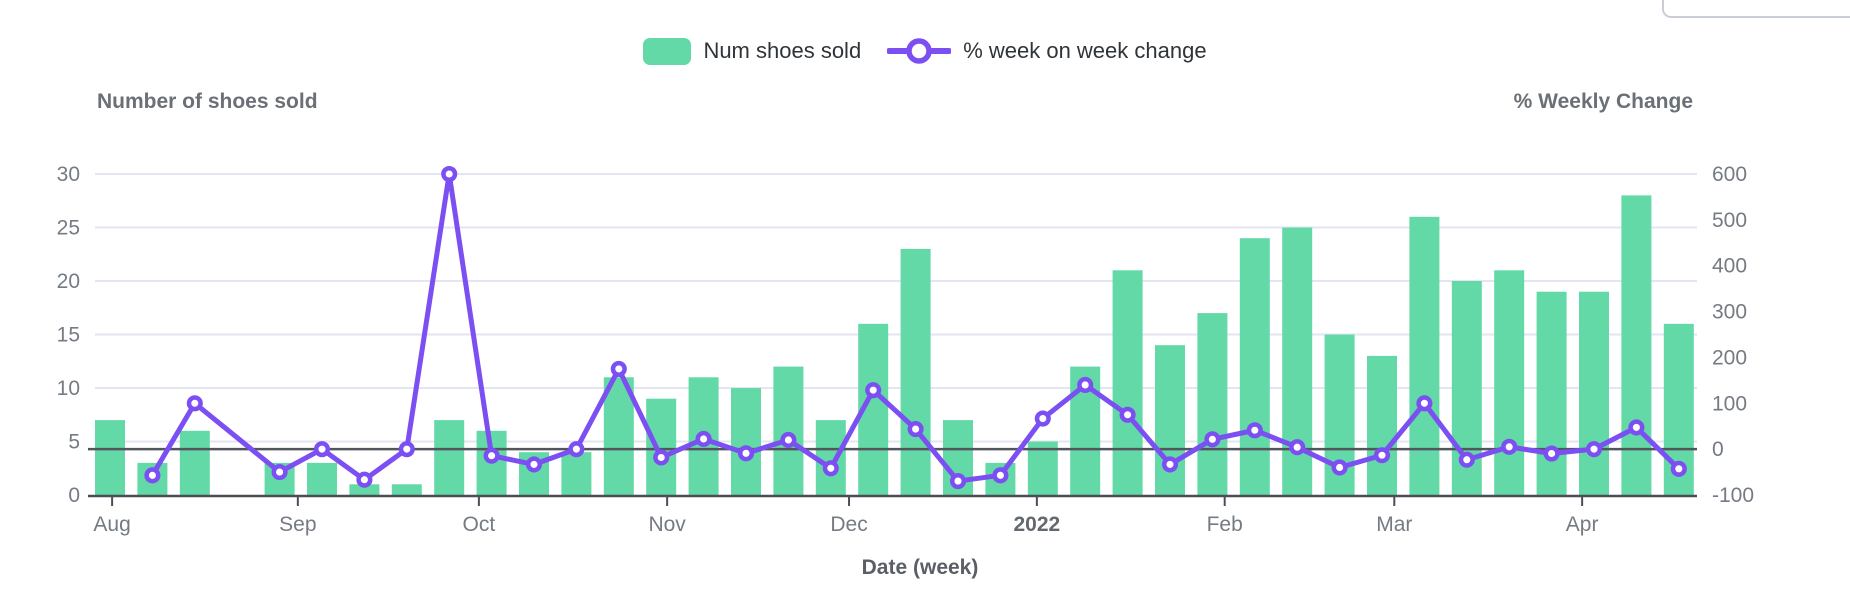 The height and width of the screenshot is (608, 1850). What do you see at coordinates (74, 495) in the screenshot?
I see `left-axis-tick-label: 0` at bounding box center [74, 495].